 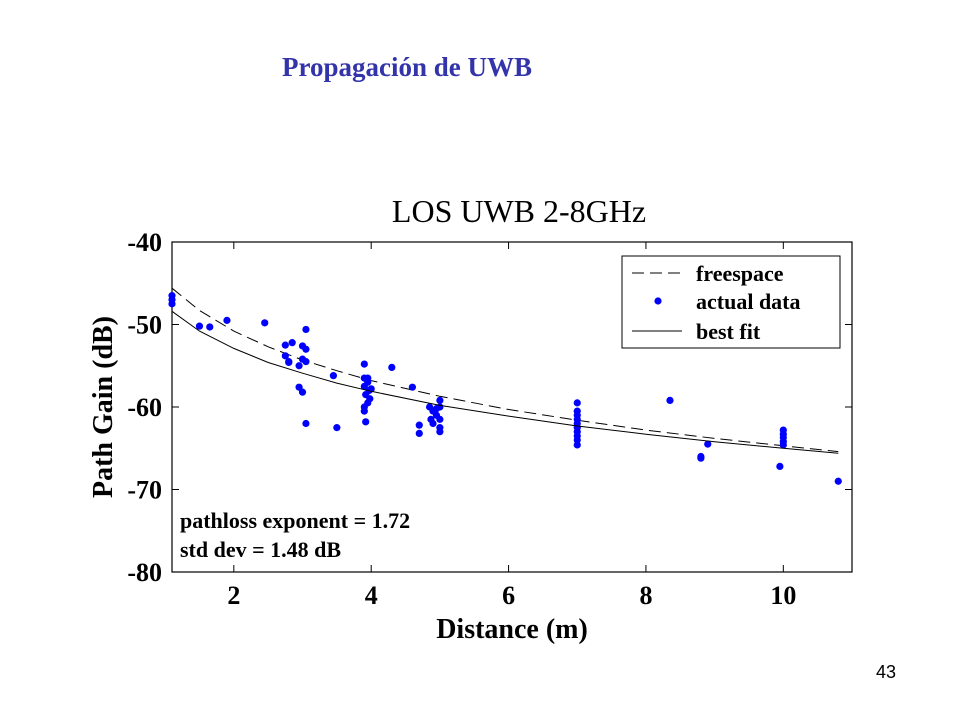 What do you see at coordinates (144, 572) in the screenshot?
I see `y-tick-label: -80` at bounding box center [144, 572].